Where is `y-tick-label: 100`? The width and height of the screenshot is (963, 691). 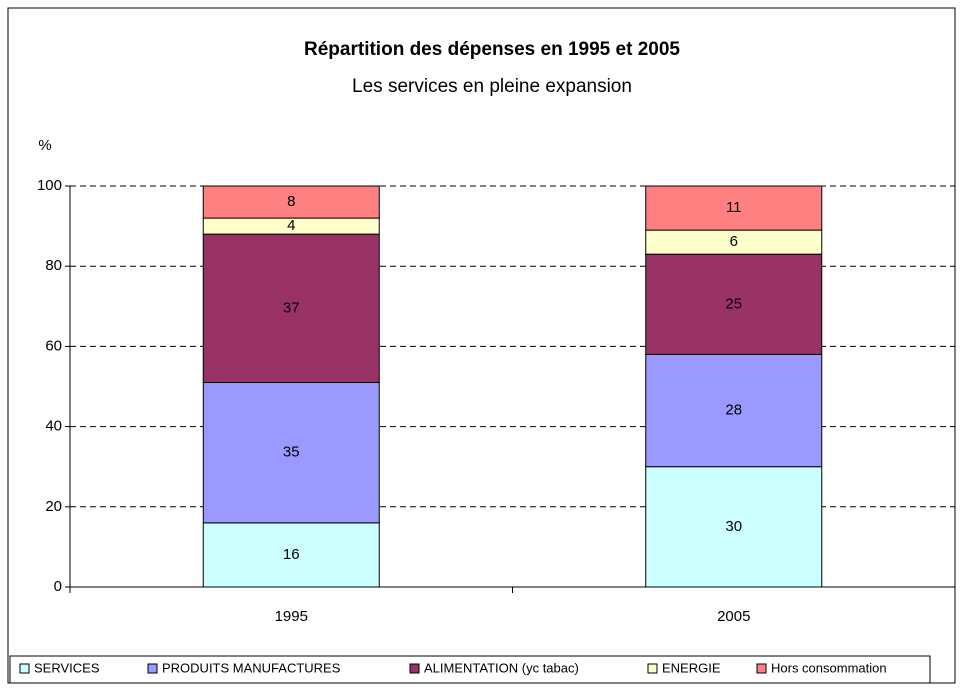
y-tick-label: 100 is located at coordinates (49, 185).